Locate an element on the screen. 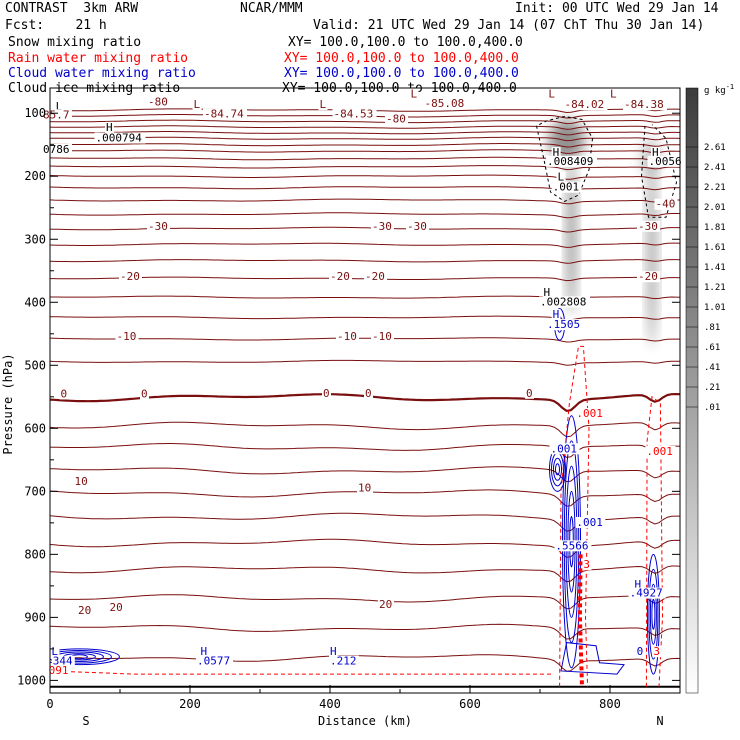 This screenshot has width=740, height=740. y-tick-label: 200 is located at coordinates (35, 176).